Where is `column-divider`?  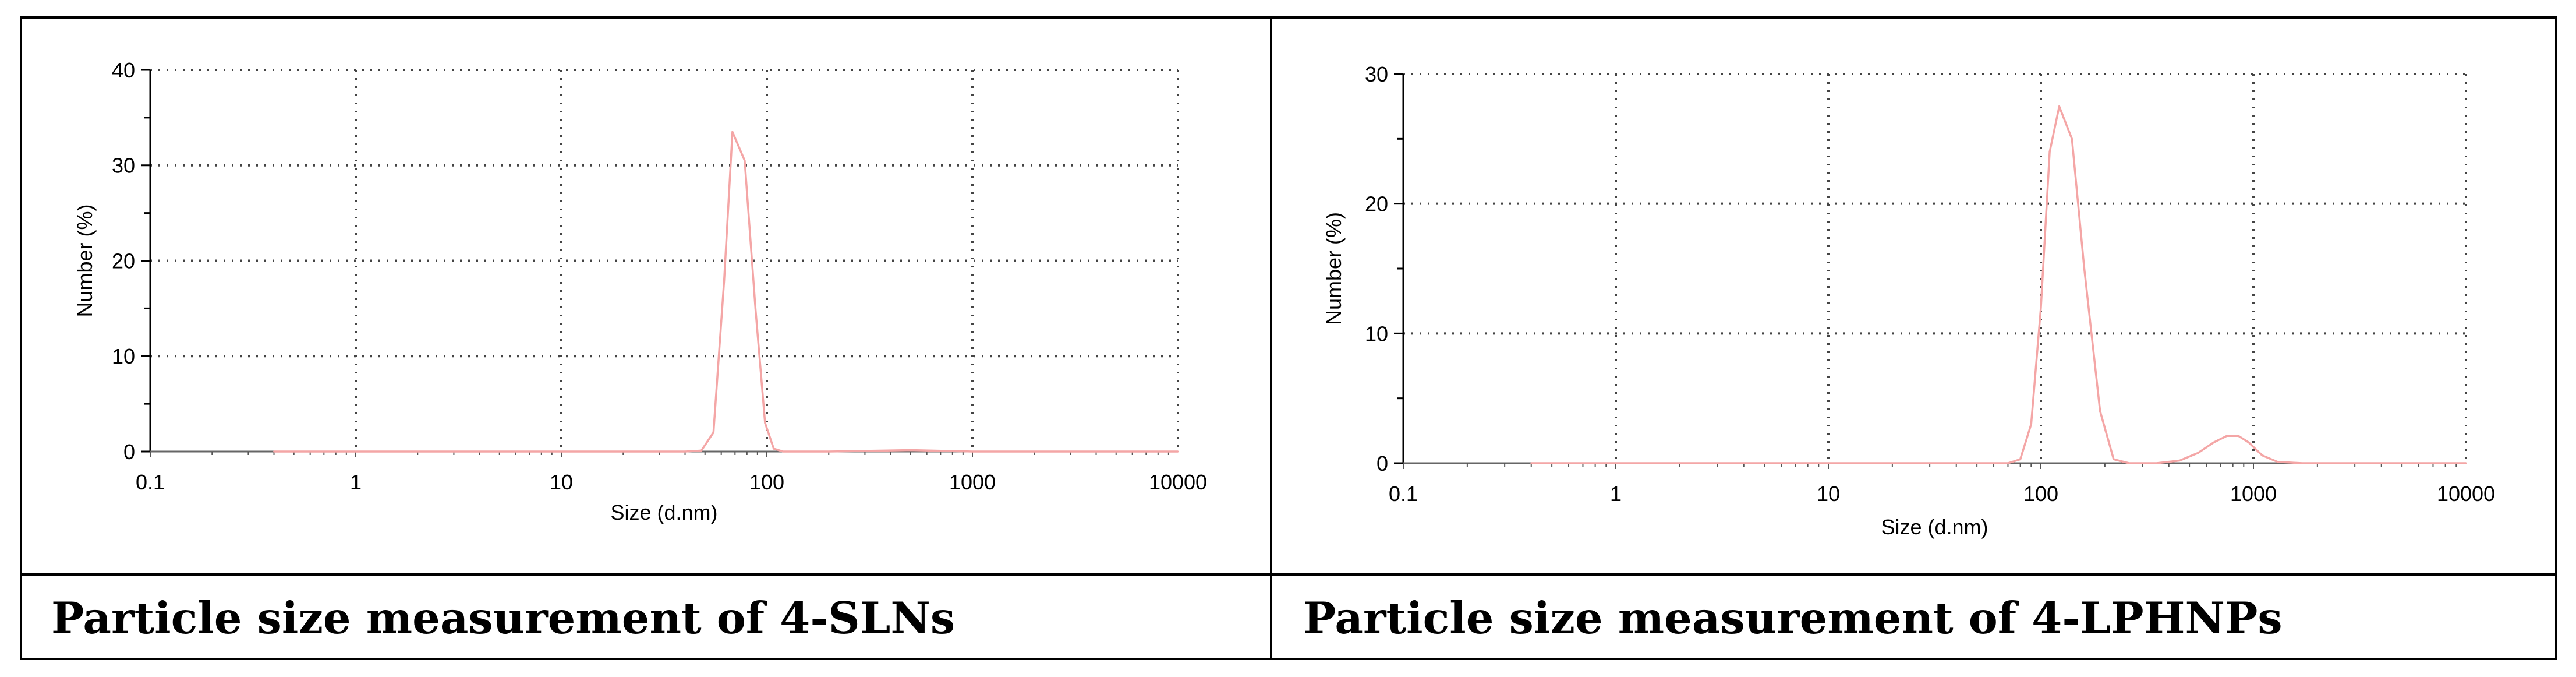 column-divider is located at coordinates (1271, 338).